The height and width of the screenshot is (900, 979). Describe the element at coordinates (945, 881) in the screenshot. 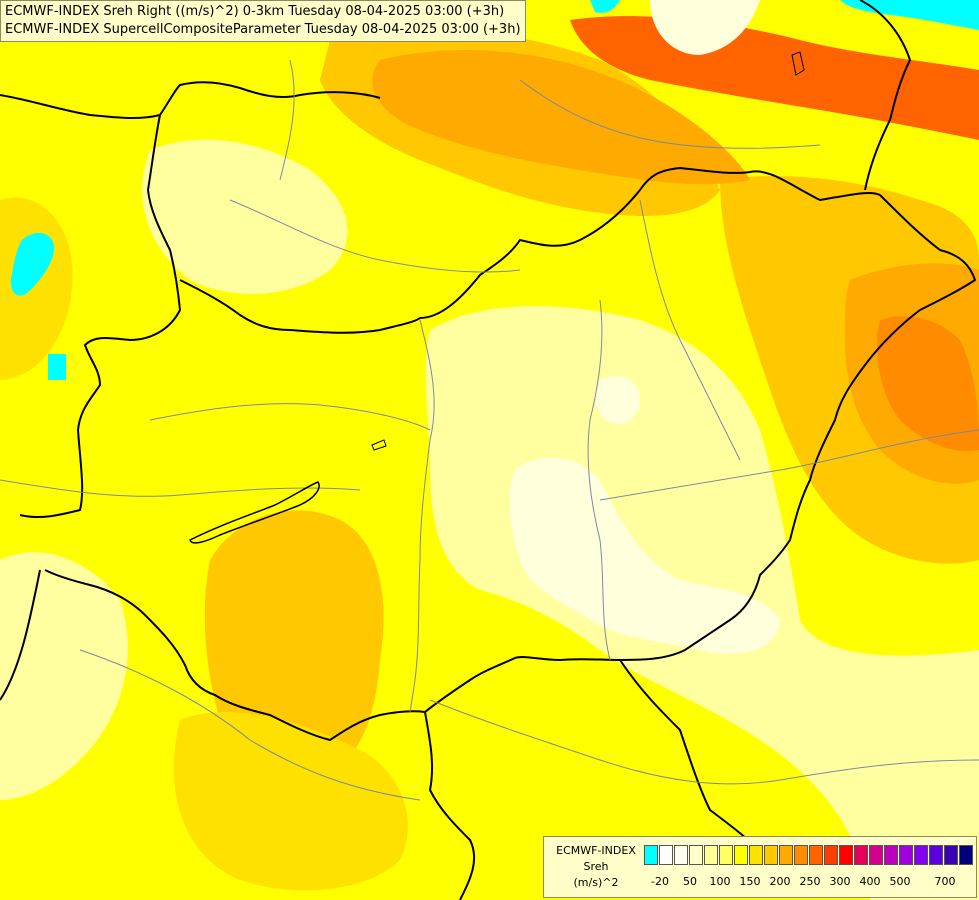

I see `legend-tick-label: 700` at that location.